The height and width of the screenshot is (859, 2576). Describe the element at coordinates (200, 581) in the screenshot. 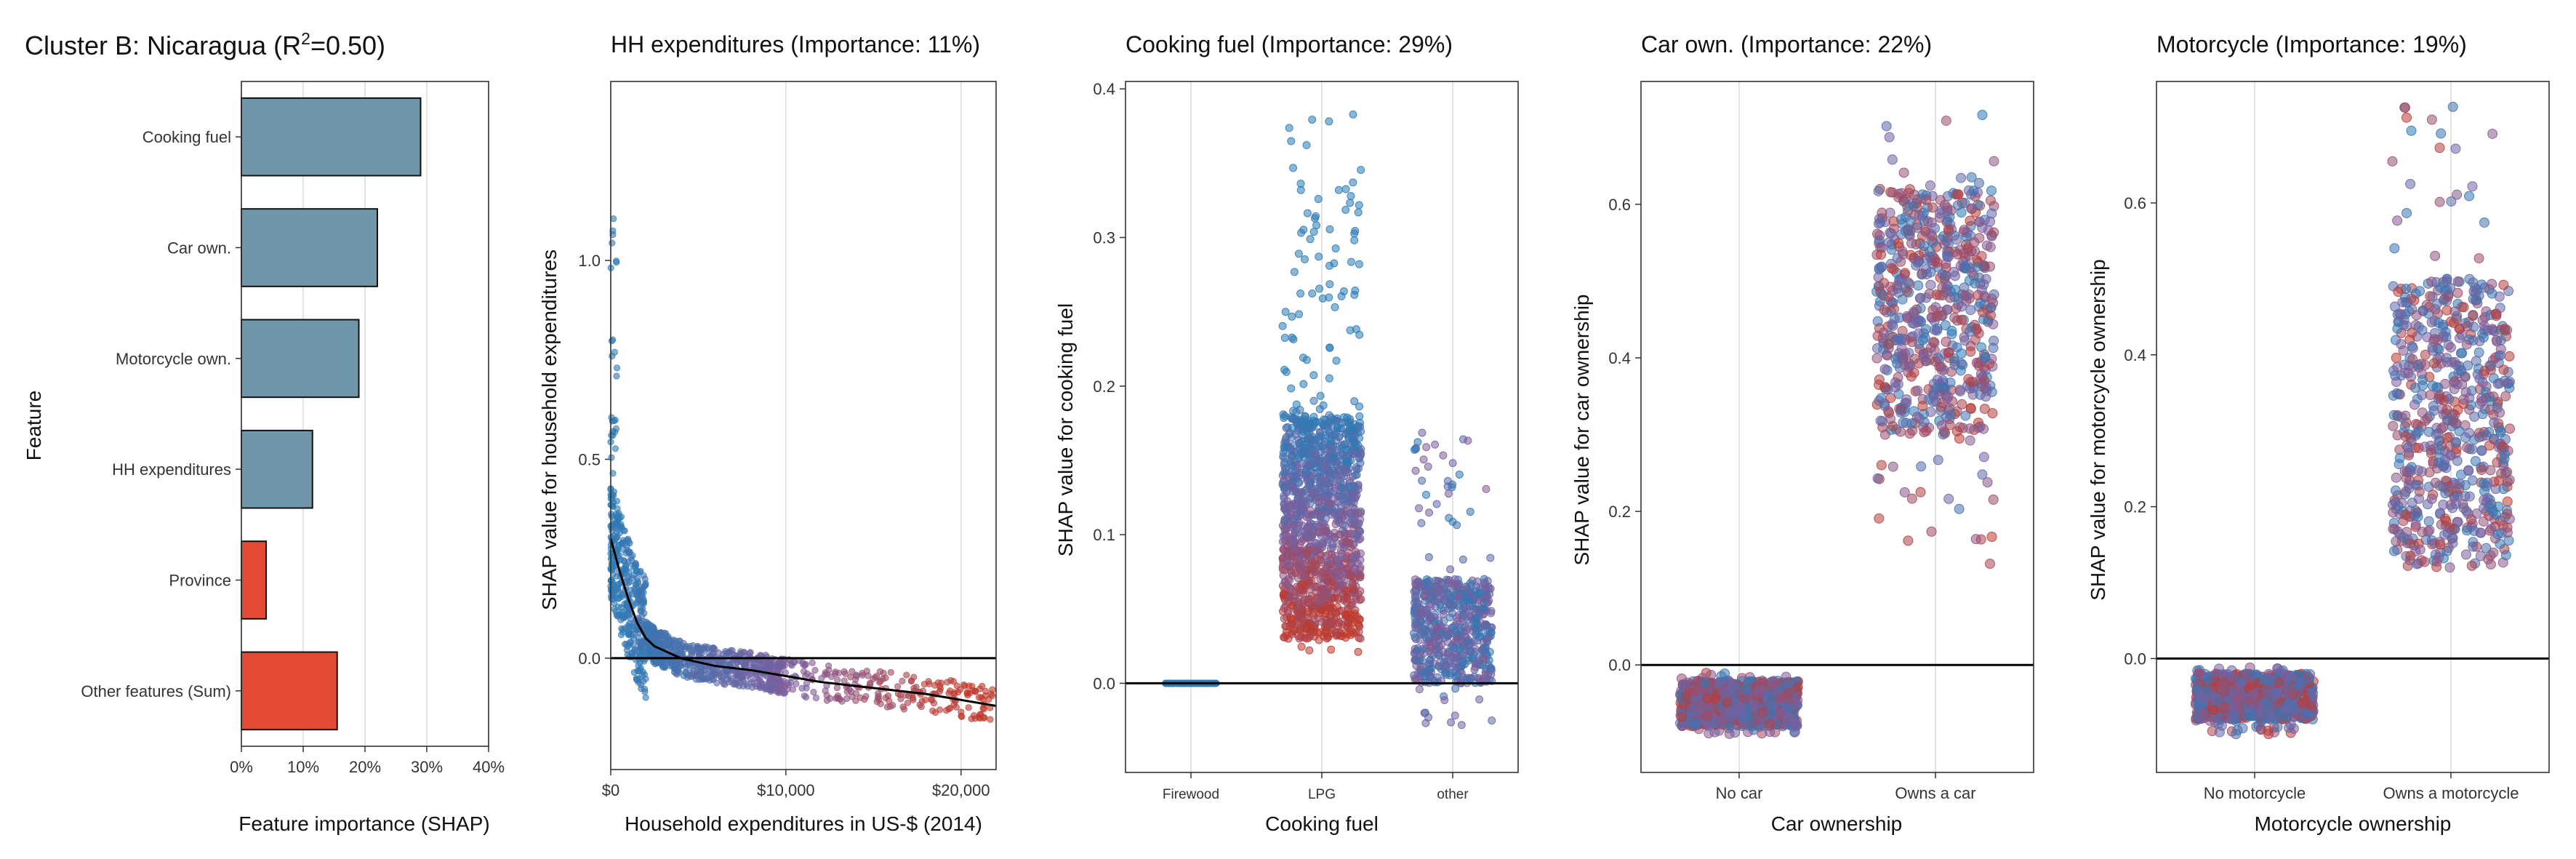

I see `panel1-category-label: Province` at that location.